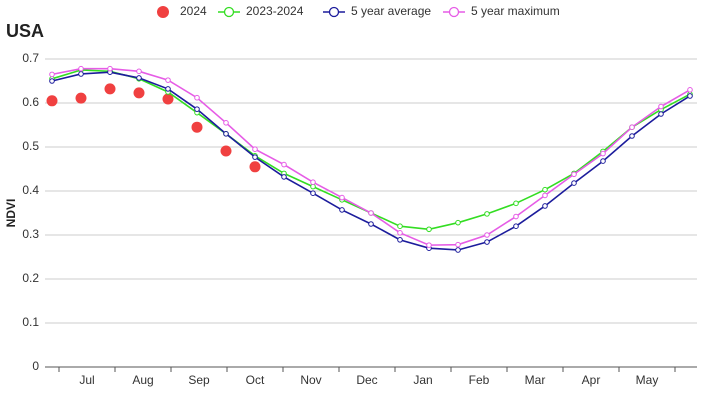  I want to click on x-tick-label: Oct, so click(255, 380).